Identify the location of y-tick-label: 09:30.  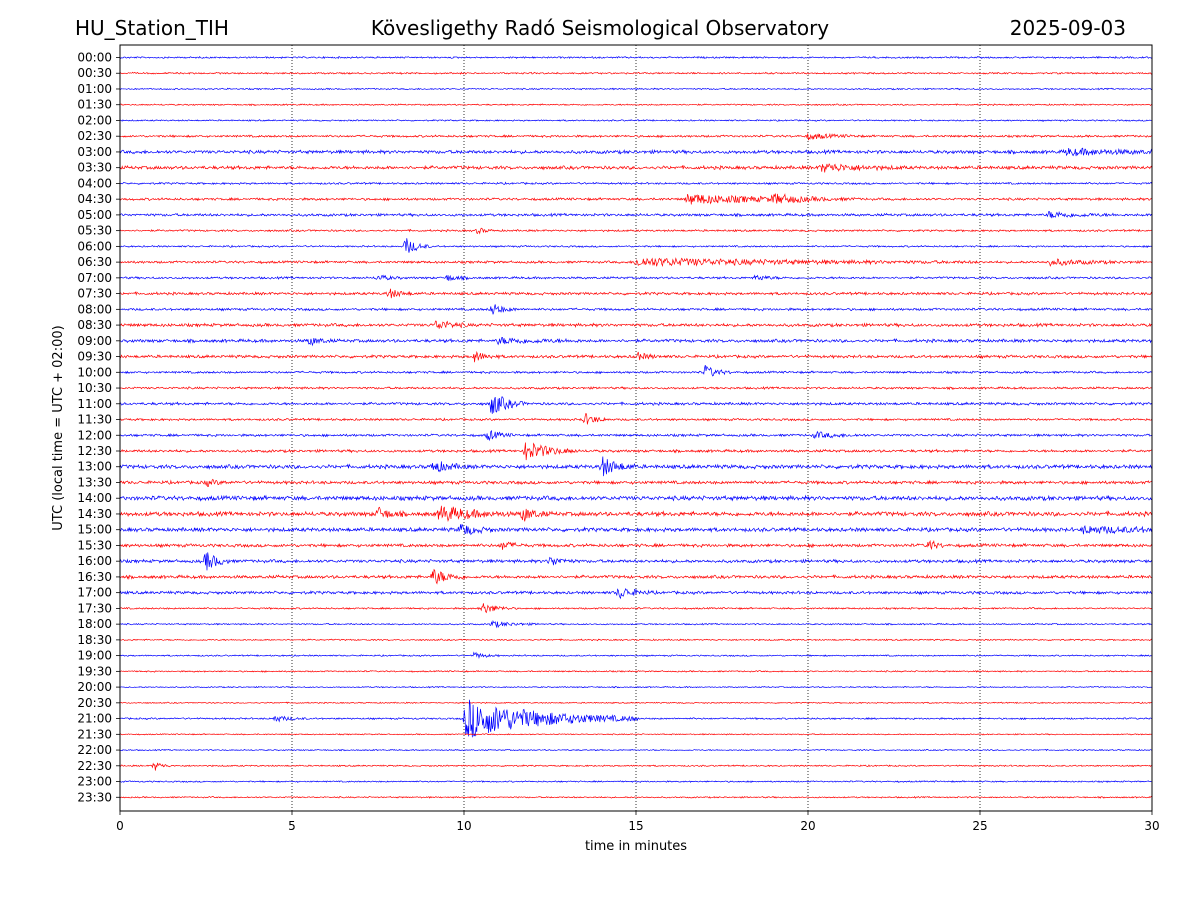
(94, 357).